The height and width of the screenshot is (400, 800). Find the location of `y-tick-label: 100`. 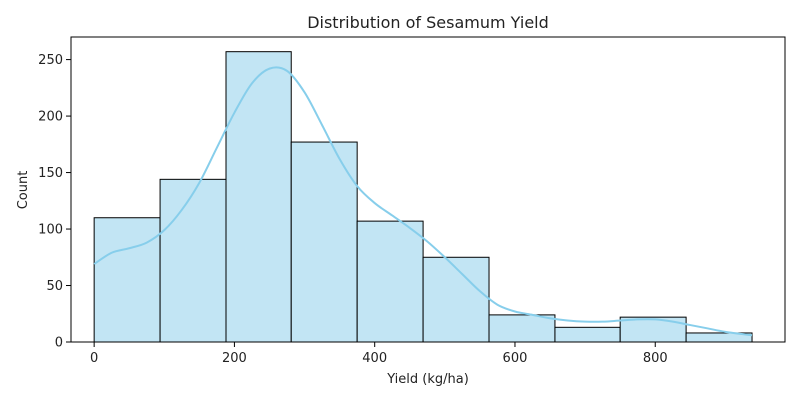

y-tick-label: 100 is located at coordinates (50, 230).